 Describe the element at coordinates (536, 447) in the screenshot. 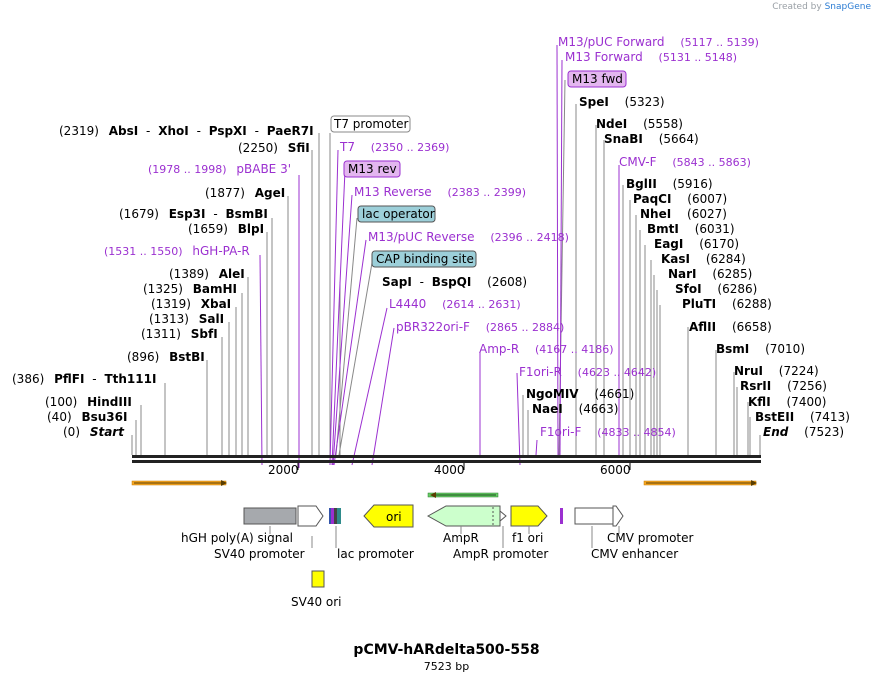

I see `leader-f1ori-f` at that location.